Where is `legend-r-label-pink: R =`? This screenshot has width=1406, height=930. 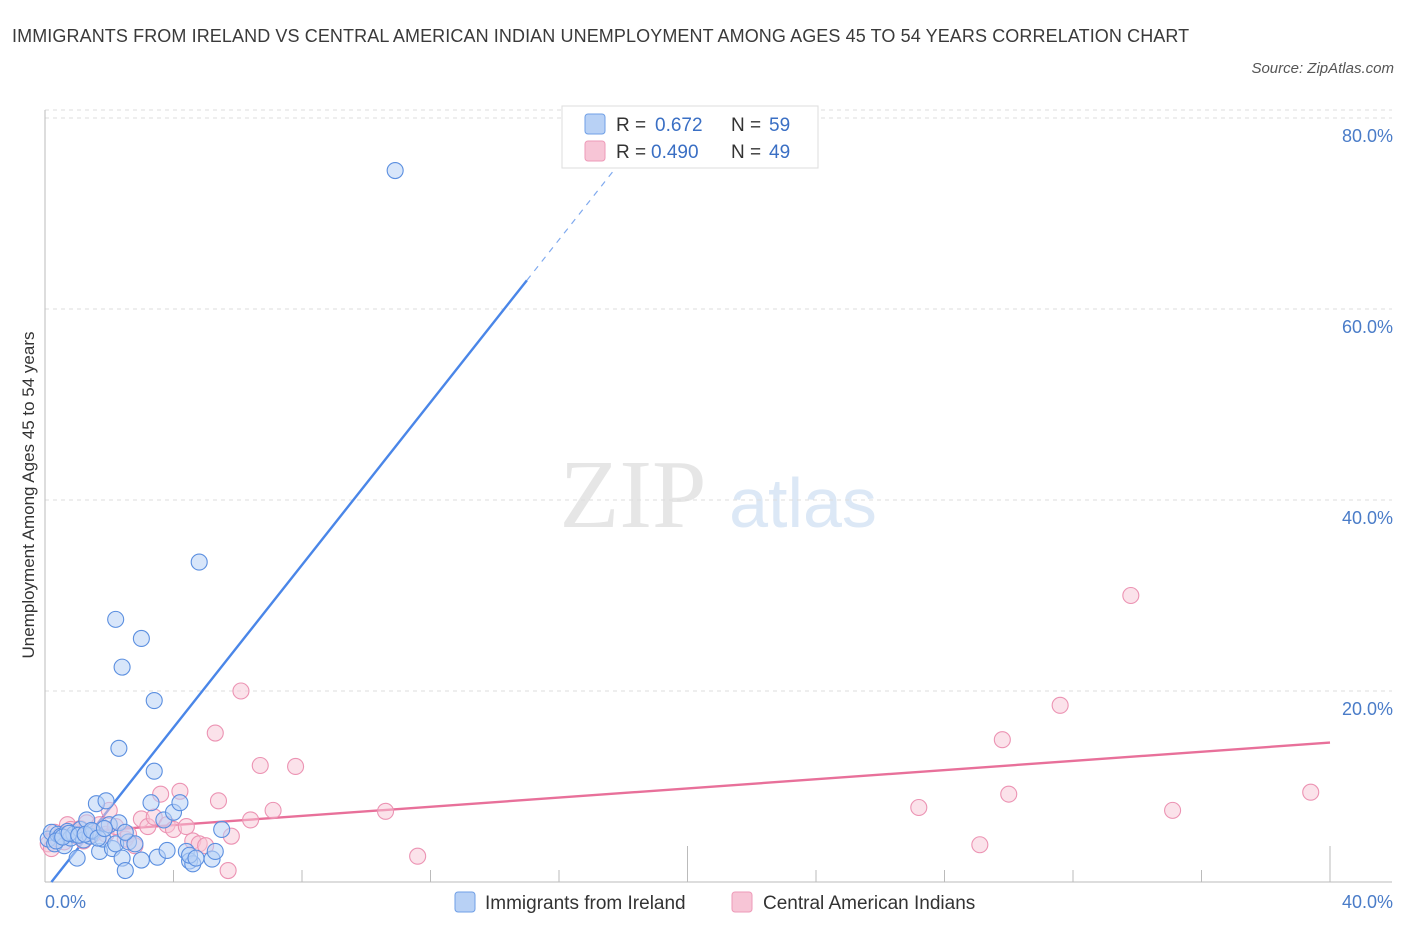
legend-r-label-pink: R = is located at coordinates (631, 152).